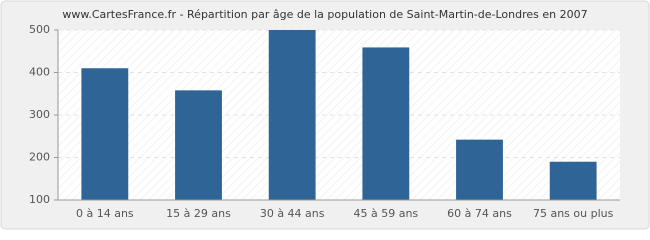 Image resolution: width=650 pixels, height=240 pixels. What do you see at coordinates (39, 72) in the screenshot?
I see `y-tick-label: 400` at bounding box center [39, 72].